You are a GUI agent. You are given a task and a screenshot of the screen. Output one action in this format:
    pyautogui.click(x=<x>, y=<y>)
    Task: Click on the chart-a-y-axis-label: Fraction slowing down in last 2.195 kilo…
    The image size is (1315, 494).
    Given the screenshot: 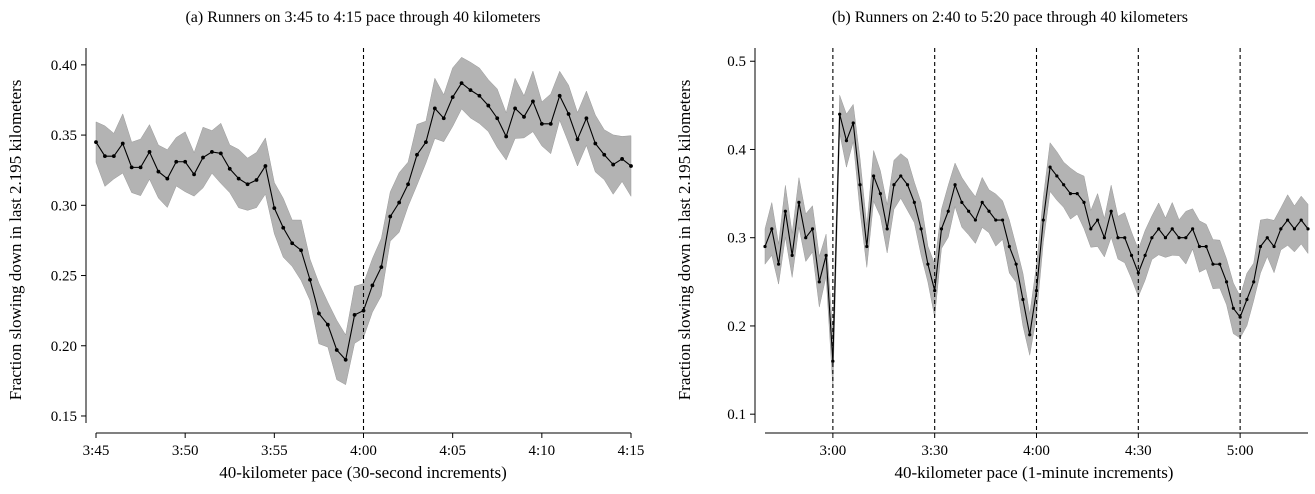 What is the action you would take?
    pyautogui.click(x=15, y=240)
    